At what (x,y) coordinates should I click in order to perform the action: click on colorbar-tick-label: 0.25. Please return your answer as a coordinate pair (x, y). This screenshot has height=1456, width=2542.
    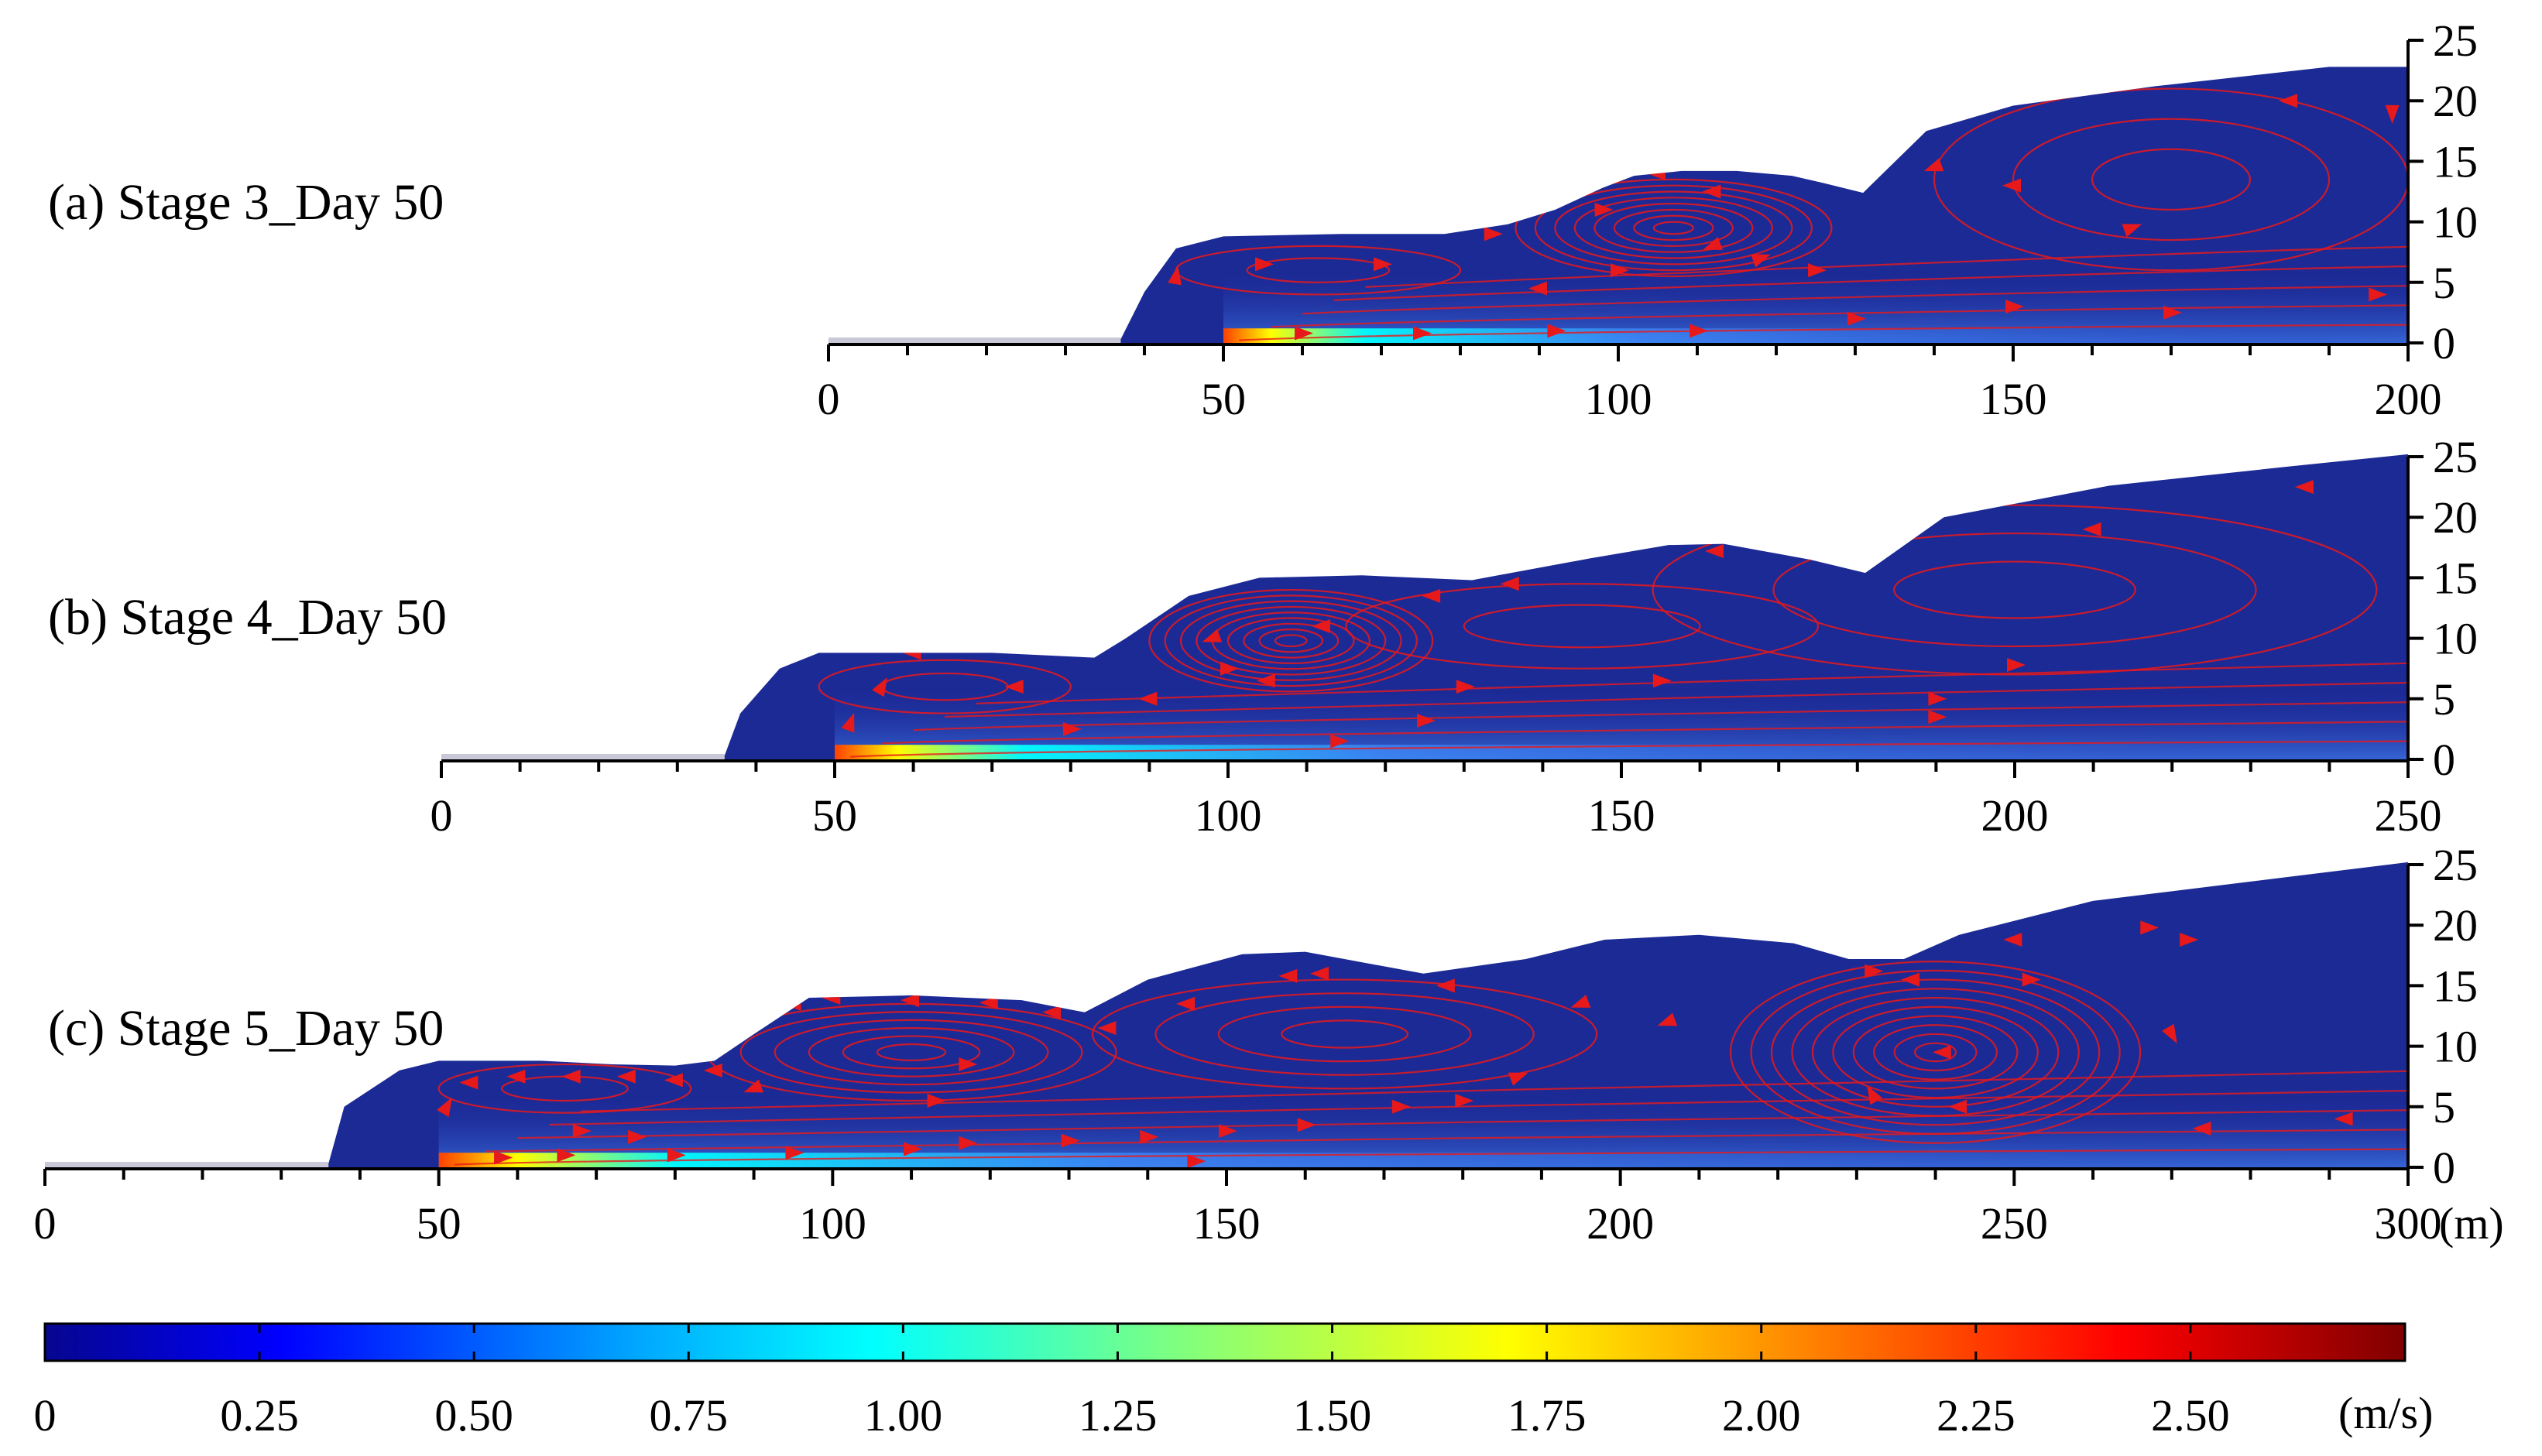
    Looking at the image, I should click on (259, 1416).